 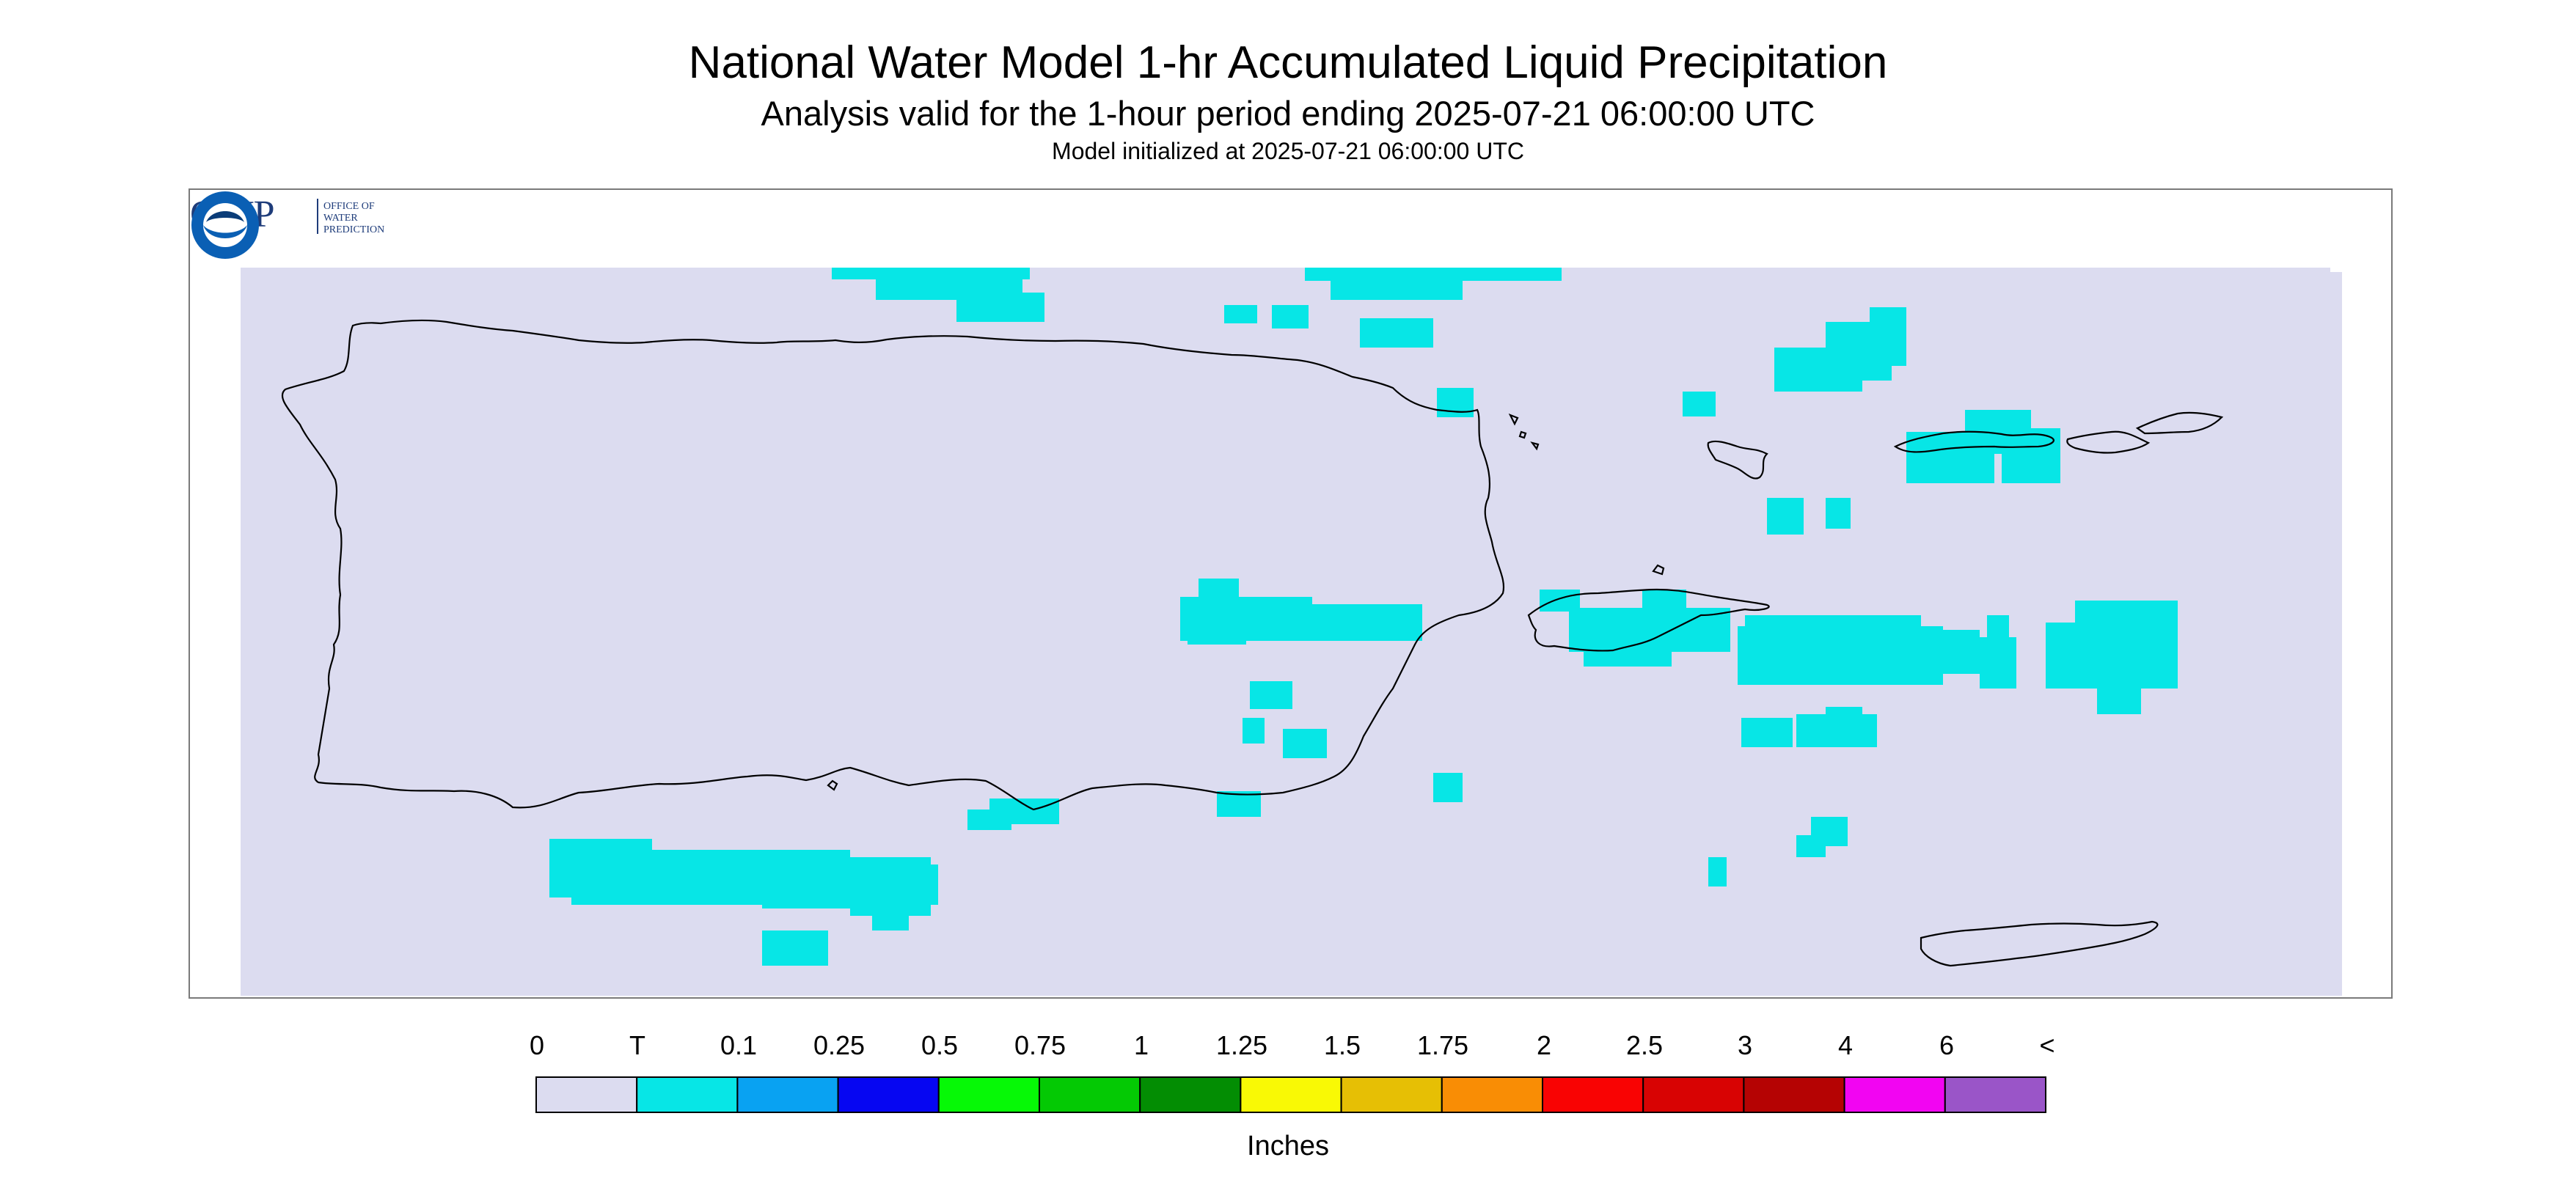 I want to click on legend-label: 1, so click(x=1141, y=1045).